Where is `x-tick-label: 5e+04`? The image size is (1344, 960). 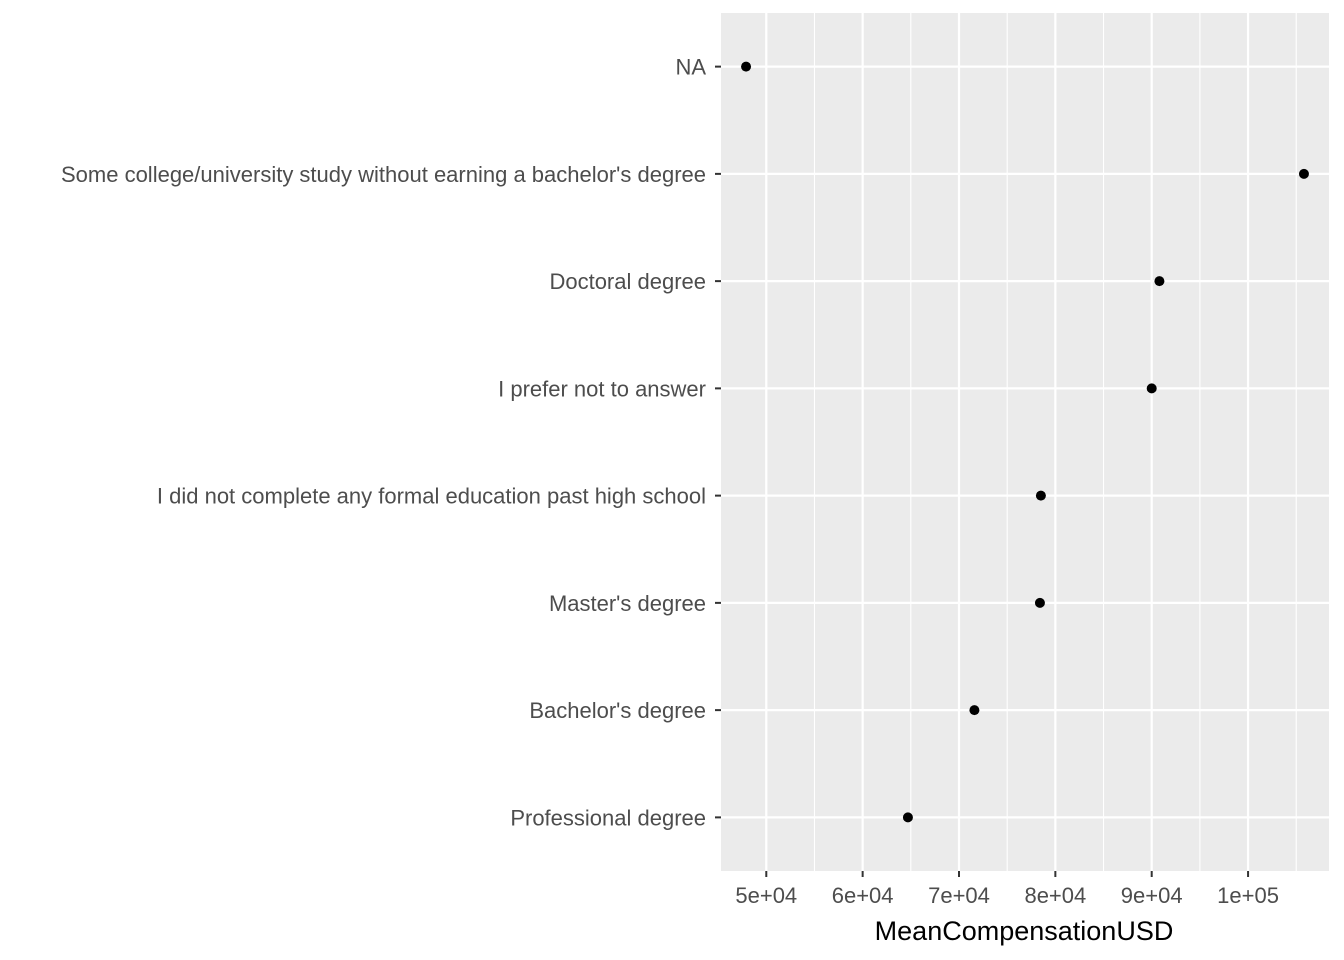 x-tick-label: 5e+04 is located at coordinates (766, 895).